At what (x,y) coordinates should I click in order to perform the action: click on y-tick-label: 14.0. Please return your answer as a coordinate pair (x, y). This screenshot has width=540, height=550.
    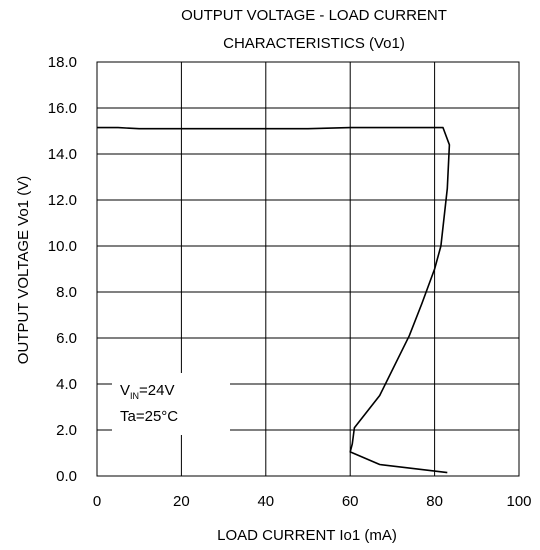
    Looking at the image, I should click on (62, 154).